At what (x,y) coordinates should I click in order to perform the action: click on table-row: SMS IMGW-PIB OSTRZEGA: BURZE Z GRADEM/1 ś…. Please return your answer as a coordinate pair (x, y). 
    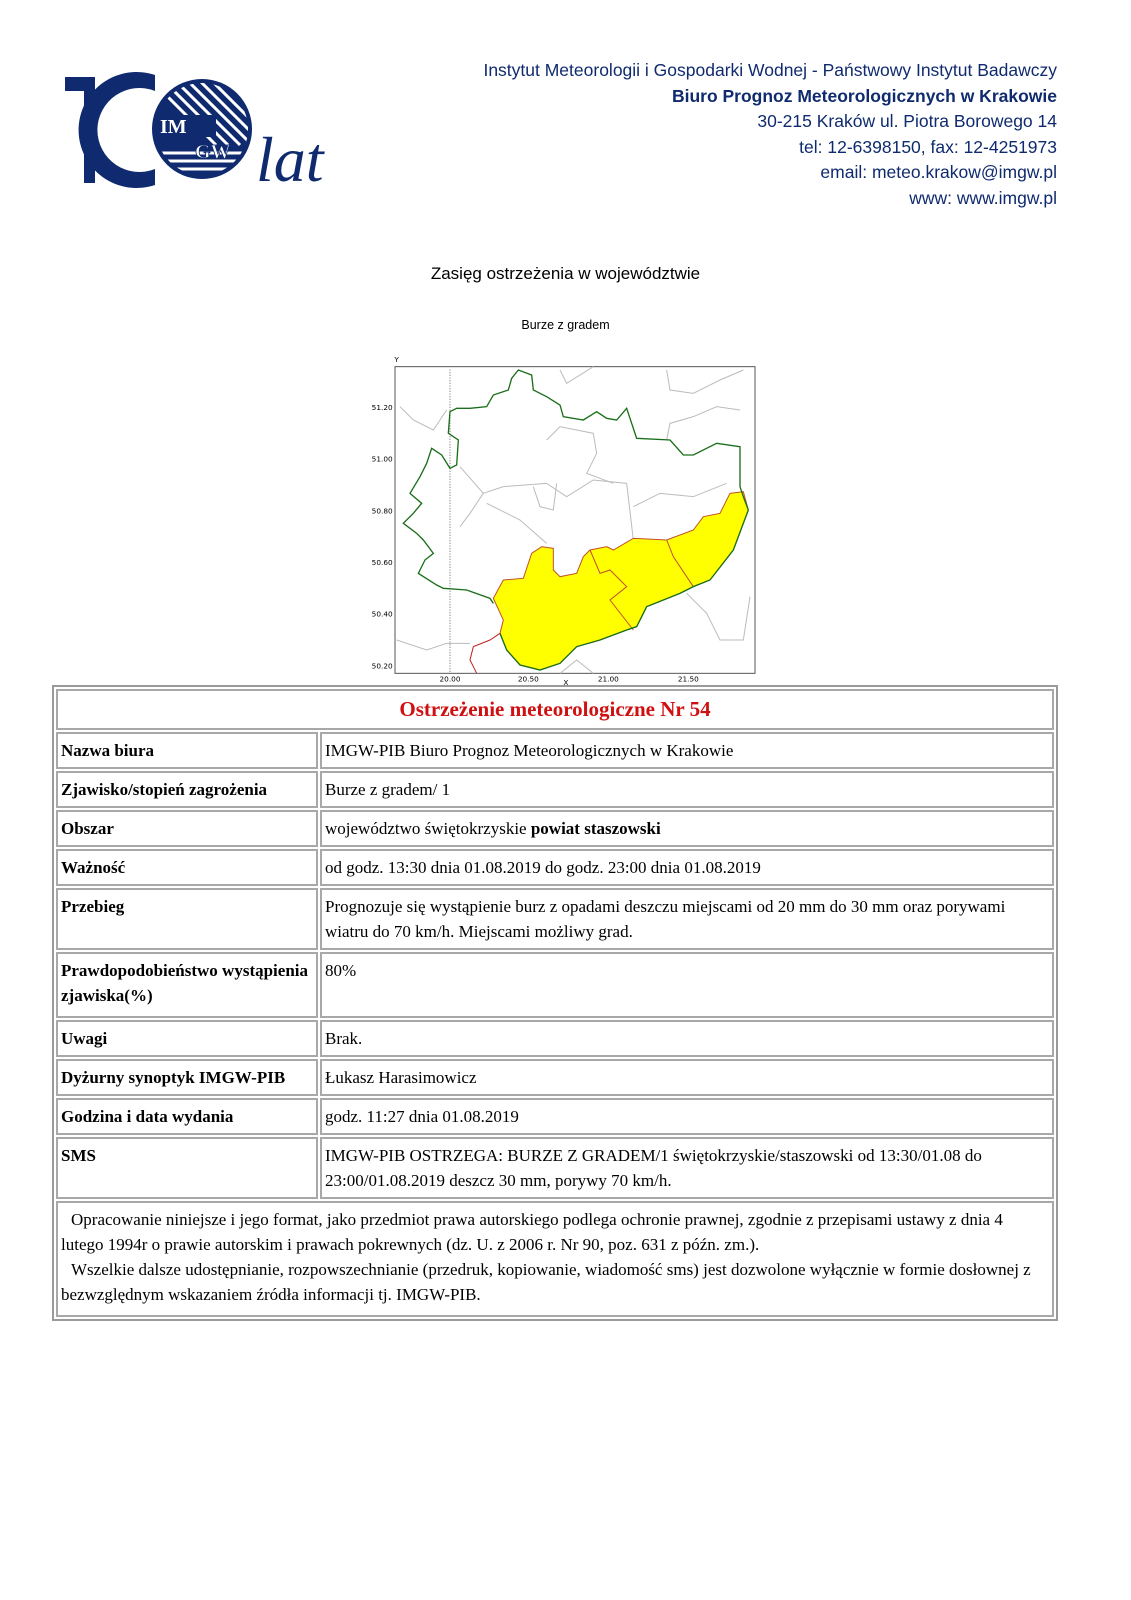
    Looking at the image, I should click on (555, 1168).